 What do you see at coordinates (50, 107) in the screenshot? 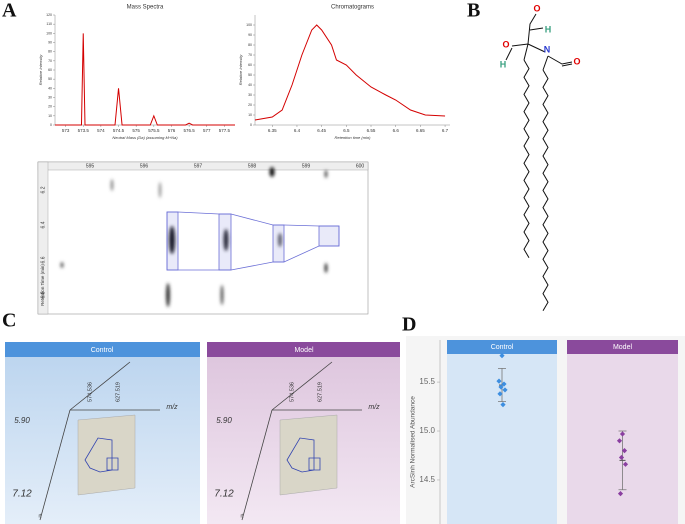
I see `y-tick-label: 20` at bounding box center [50, 107].